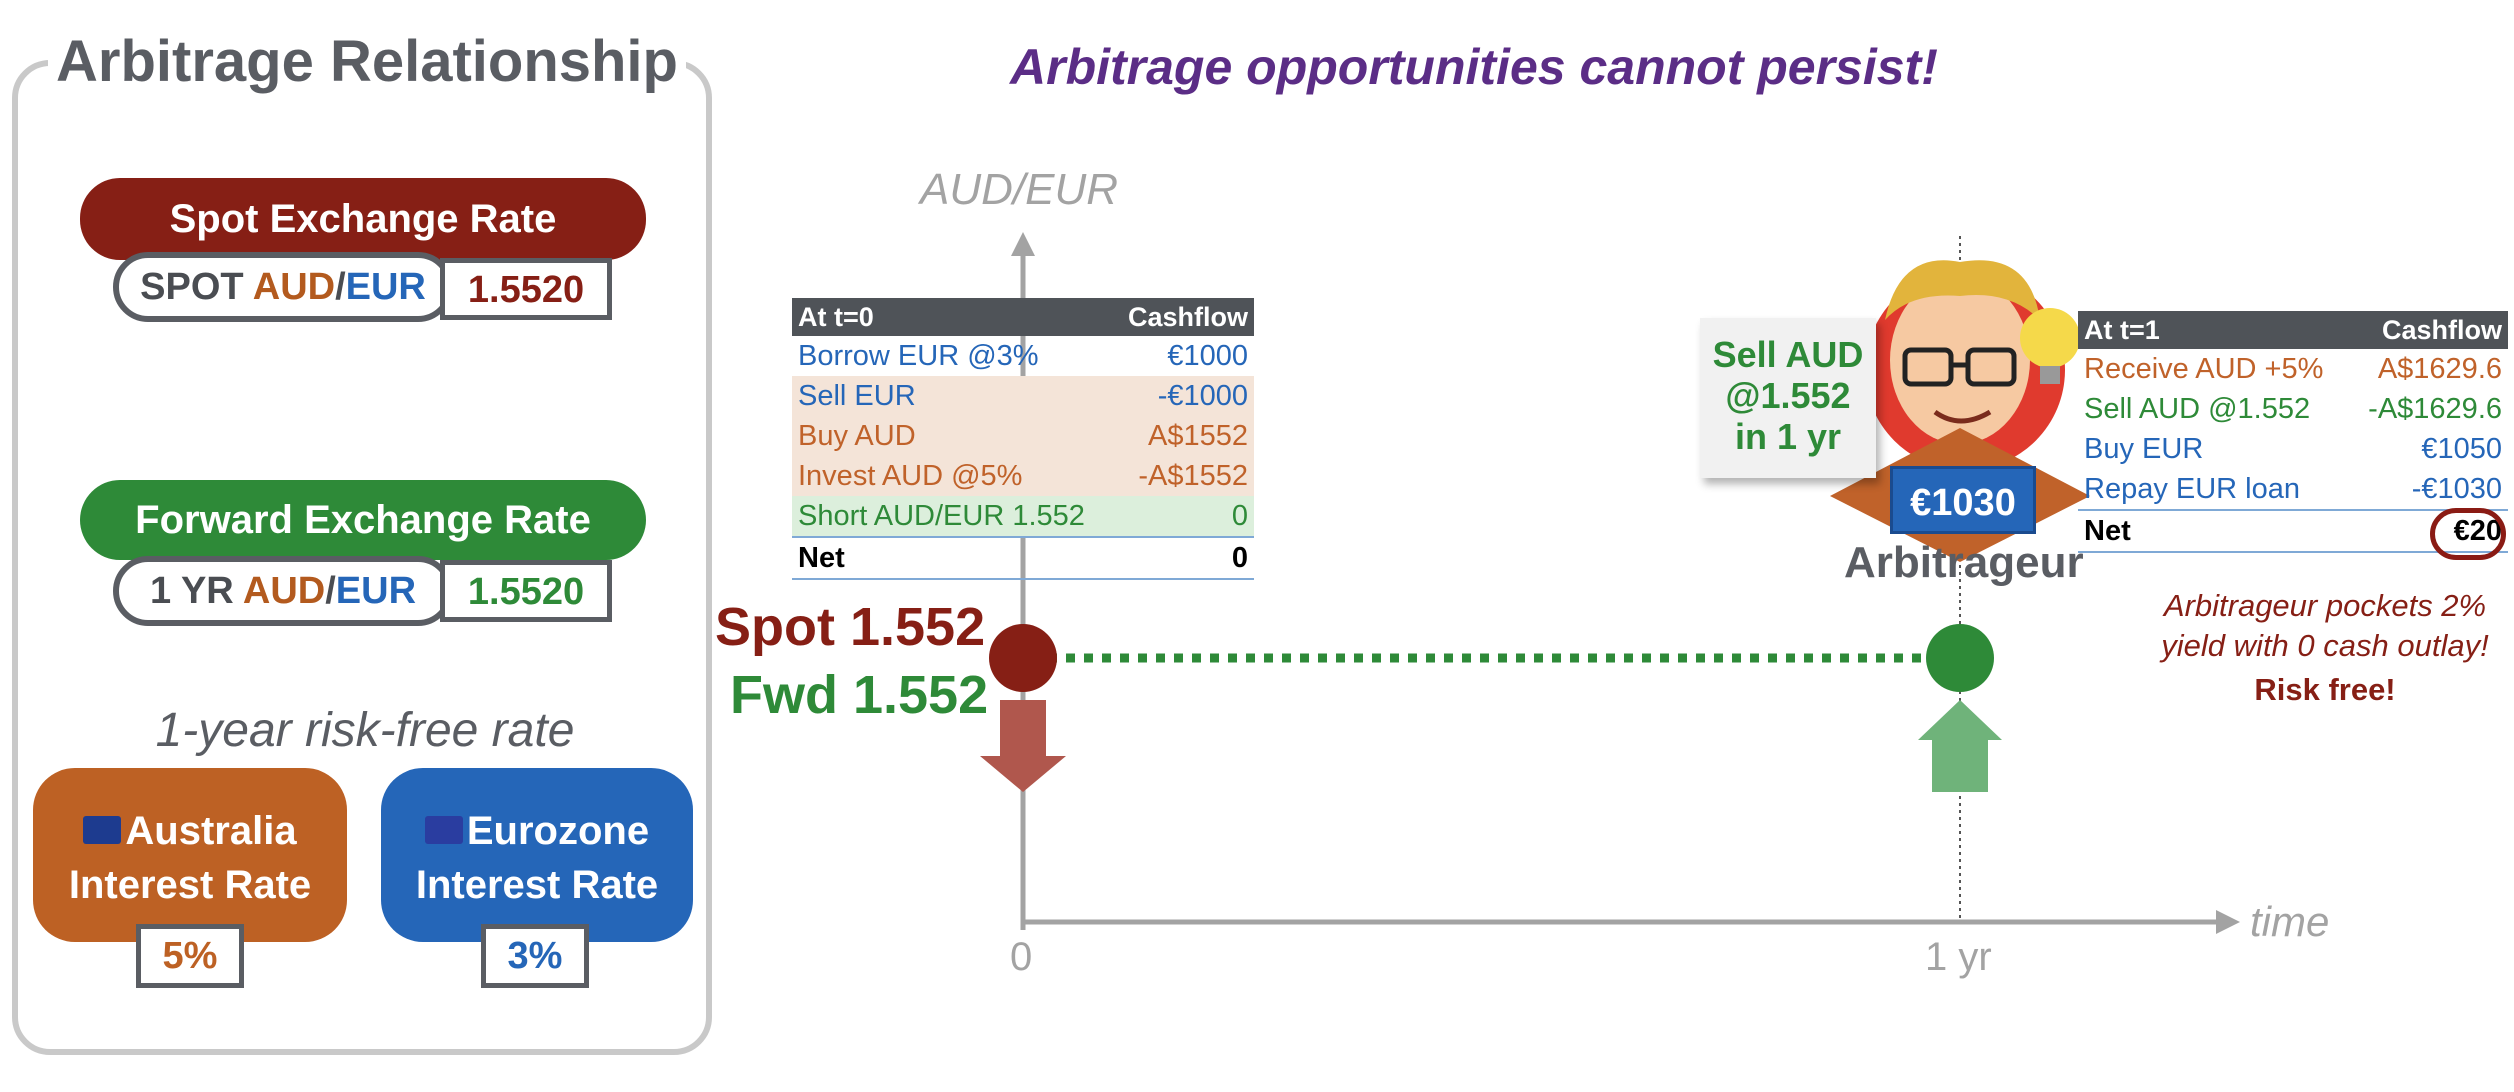  What do you see at coordinates (918, 355) in the screenshot?
I see `row-item: Borrow EUR @3%` at bounding box center [918, 355].